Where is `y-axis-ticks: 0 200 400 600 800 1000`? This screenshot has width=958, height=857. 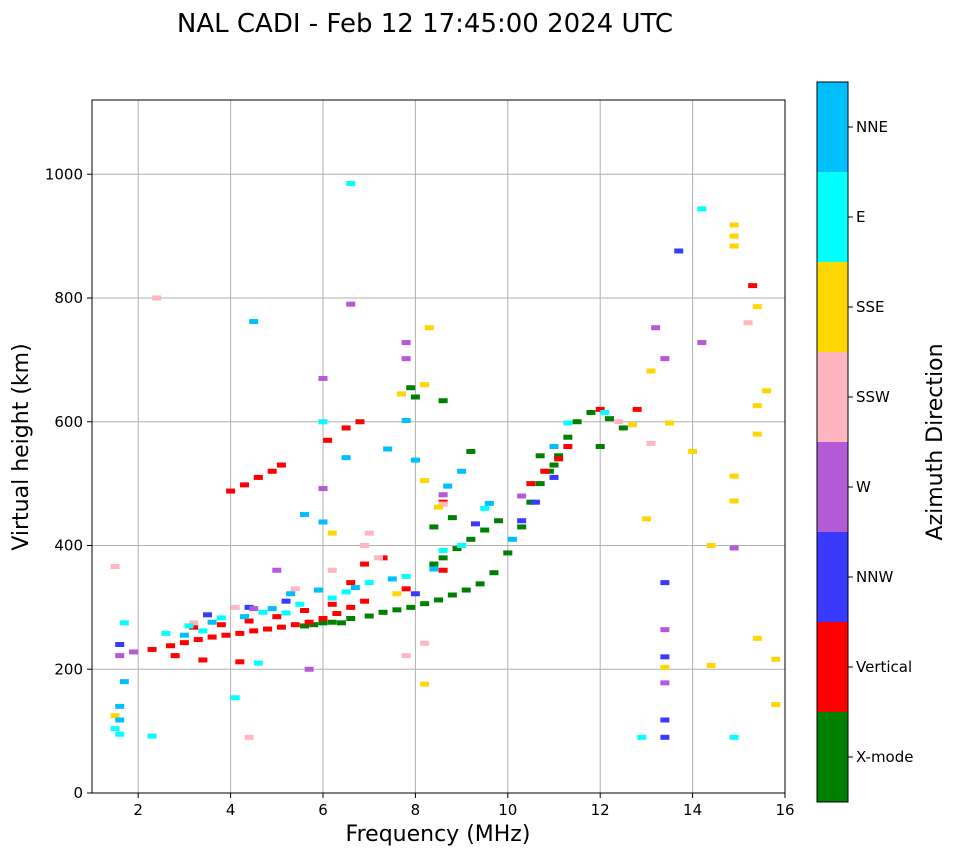 y-axis-ticks: 0 200 400 600 800 1000 is located at coordinates (68, 483).